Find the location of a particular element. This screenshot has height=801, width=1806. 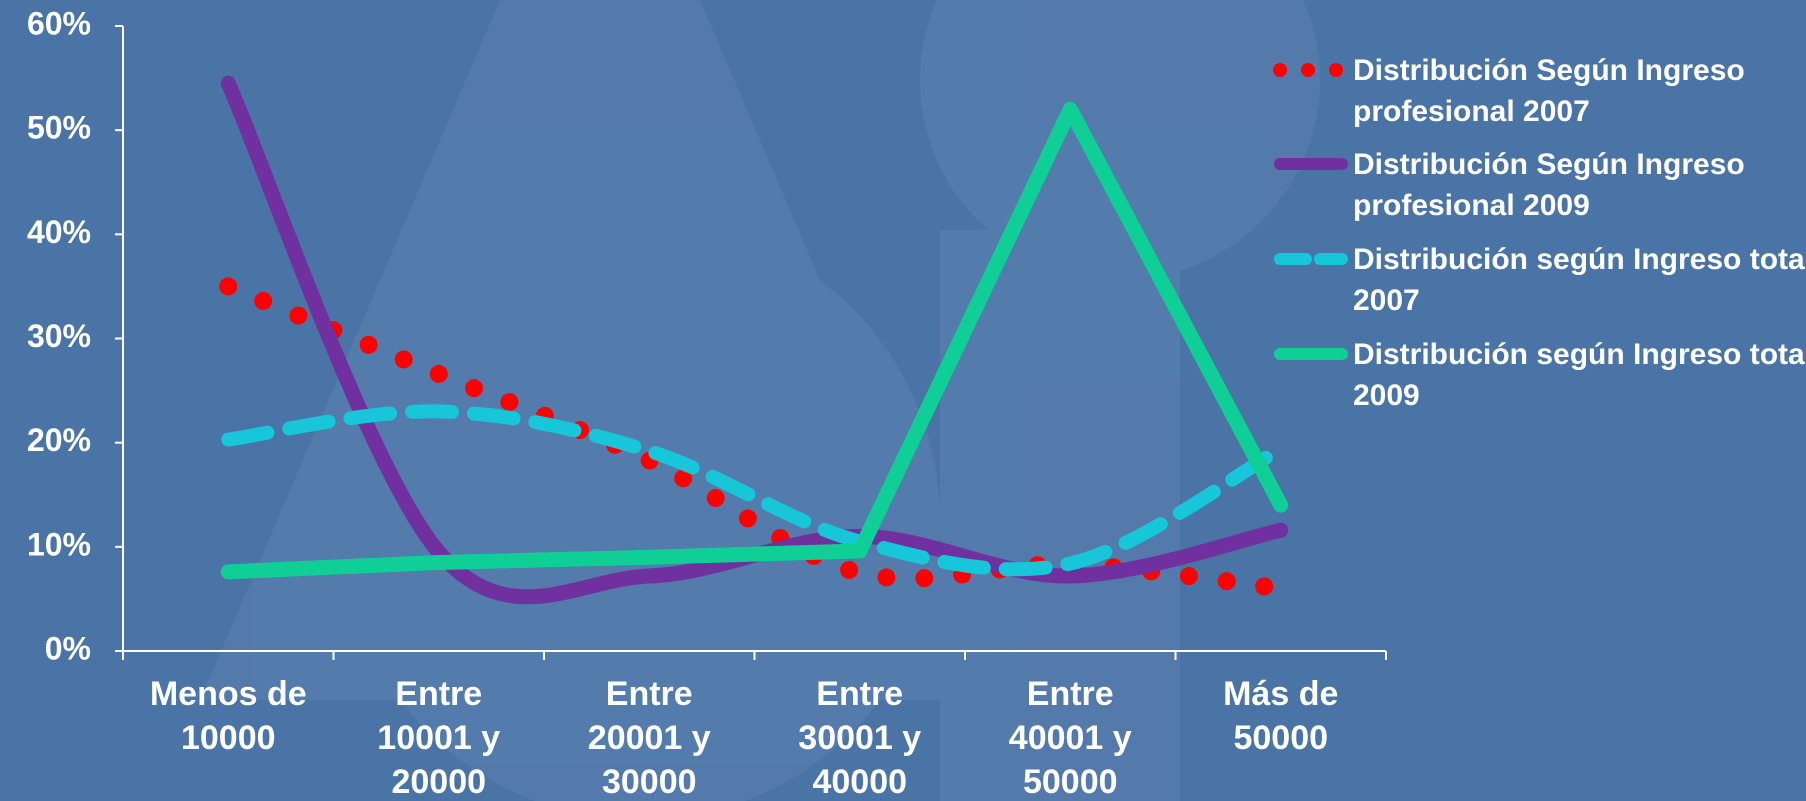

y-tick-label: 10% is located at coordinates (59, 544).